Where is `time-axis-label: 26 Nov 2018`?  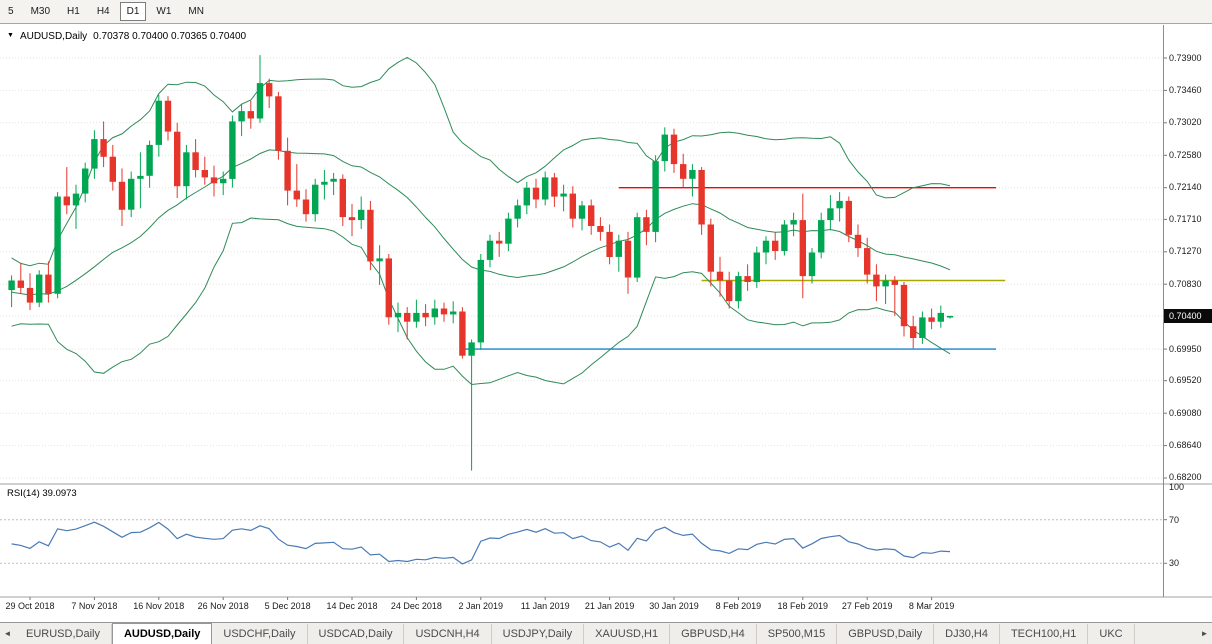 time-axis-label: 26 Nov 2018 is located at coordinates (223, 606).